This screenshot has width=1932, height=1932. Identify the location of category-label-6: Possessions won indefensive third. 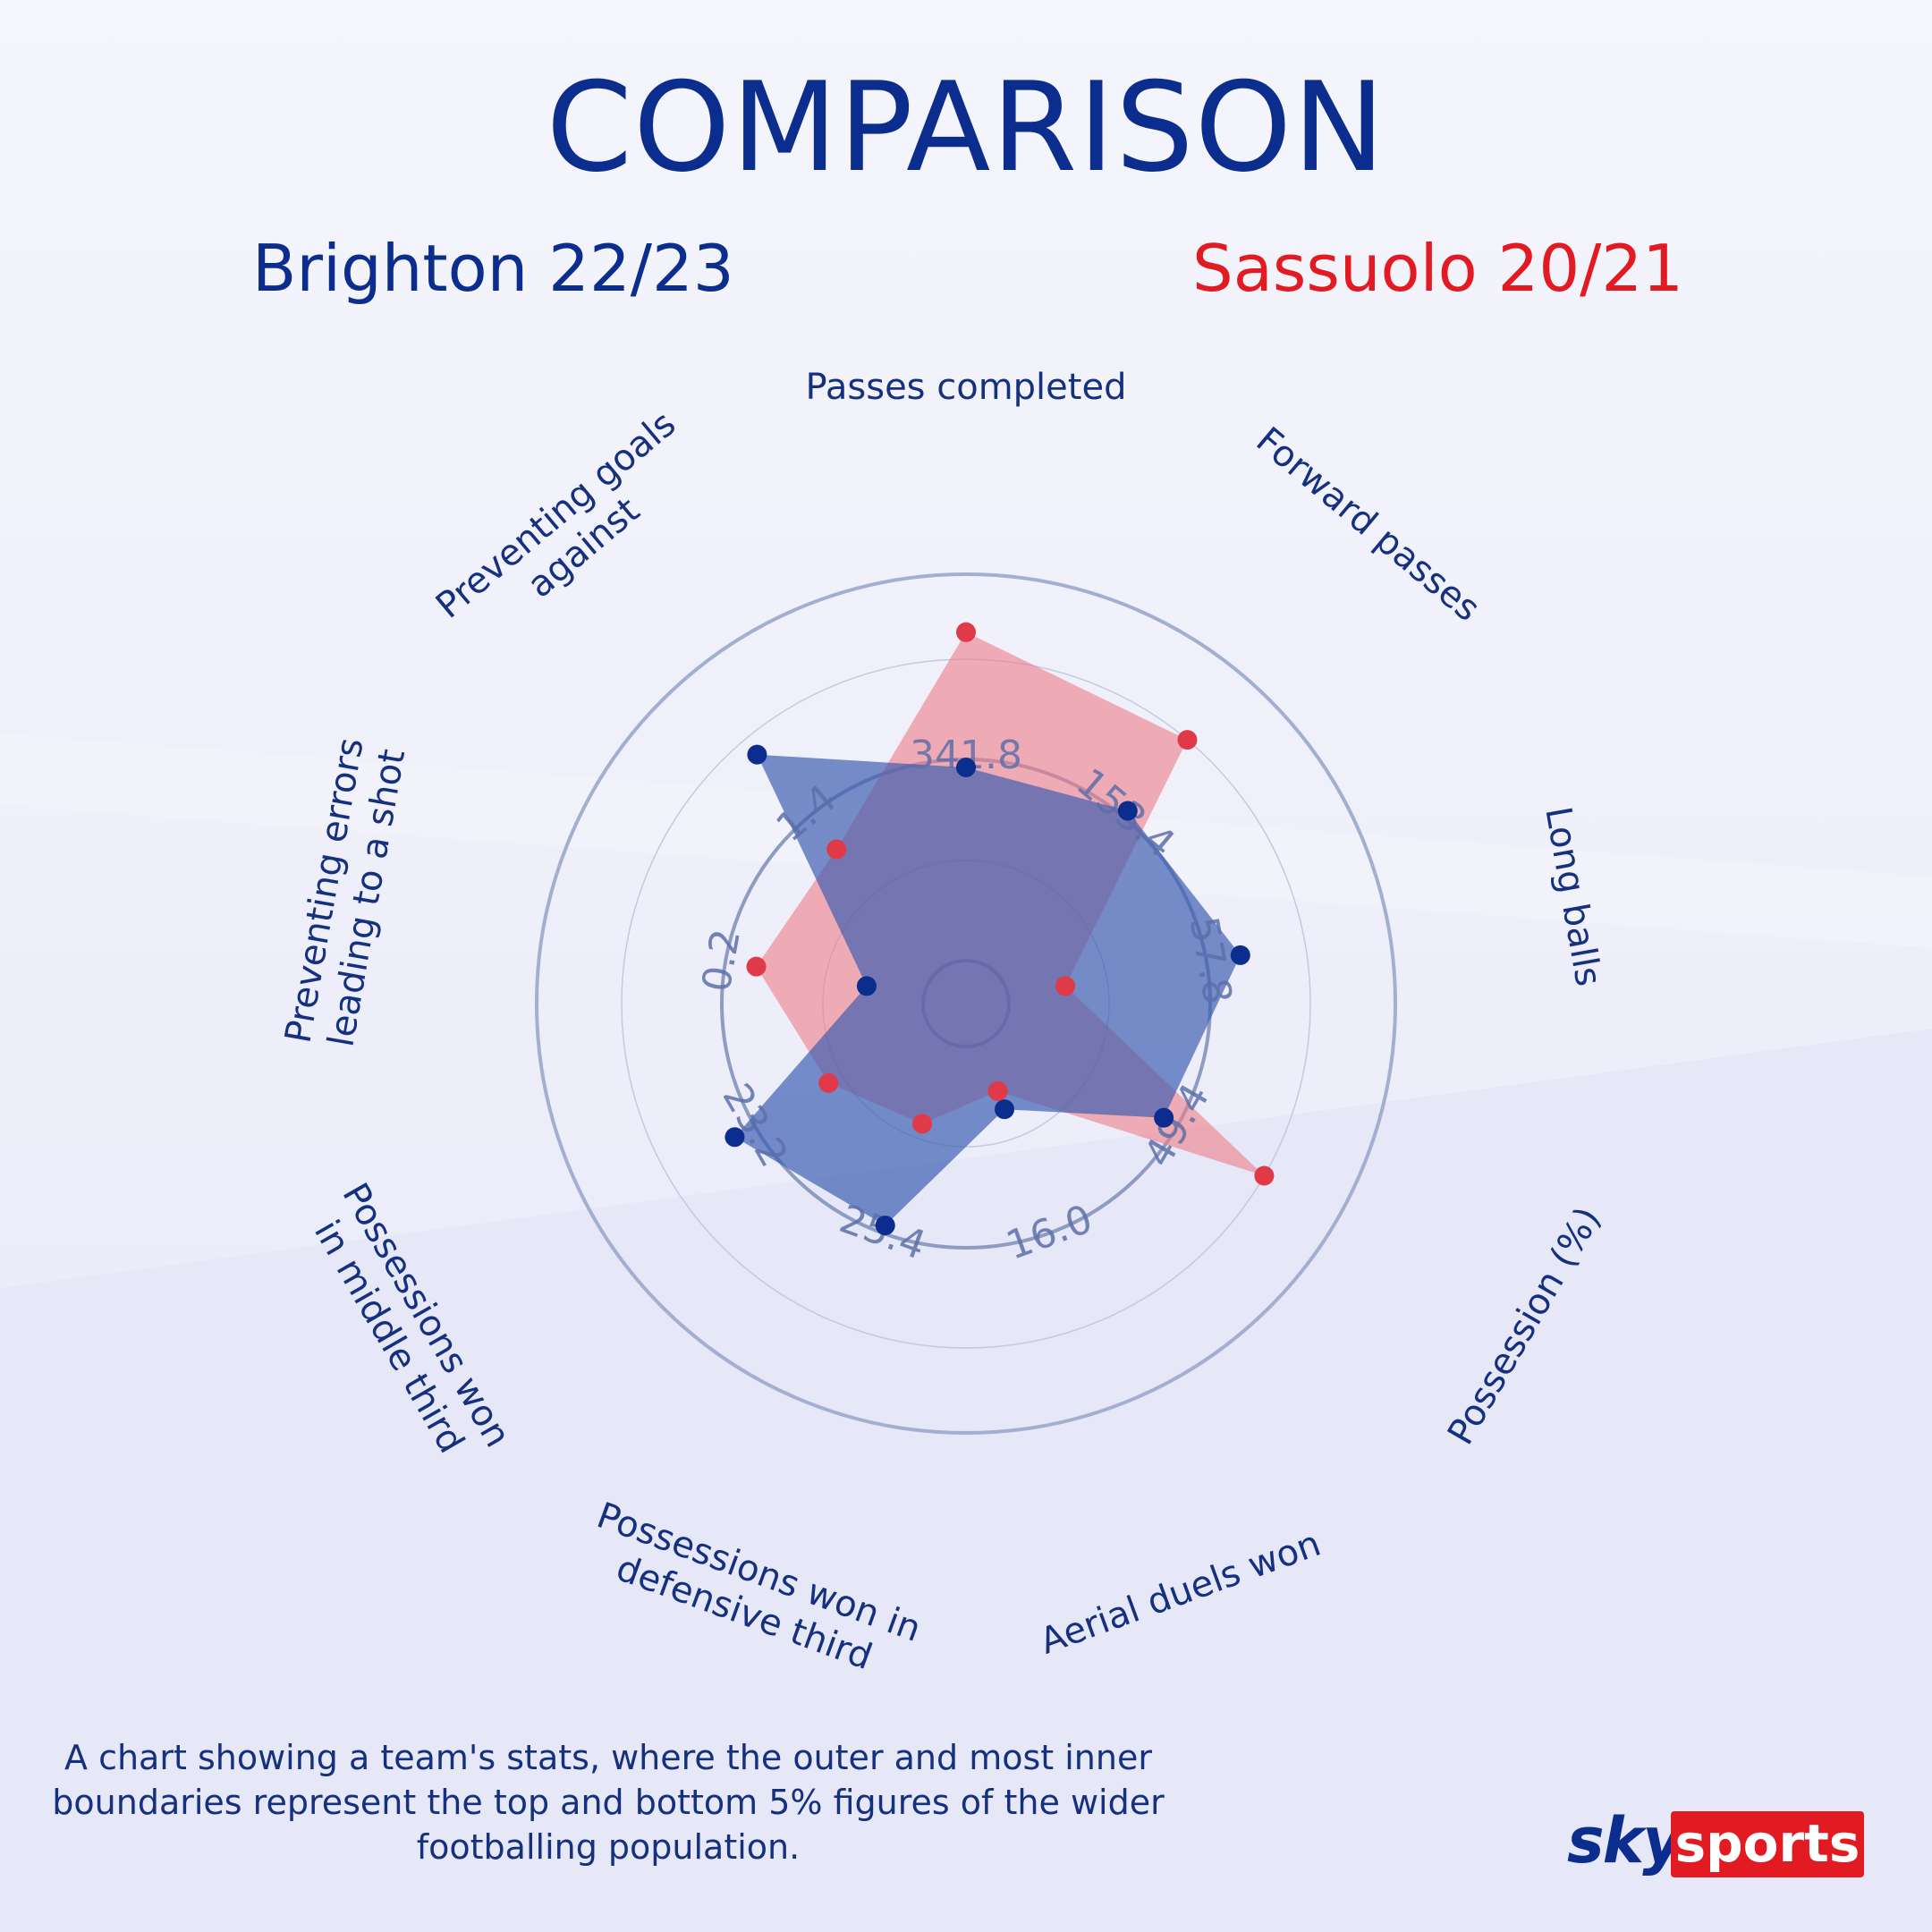
(752, 1592).